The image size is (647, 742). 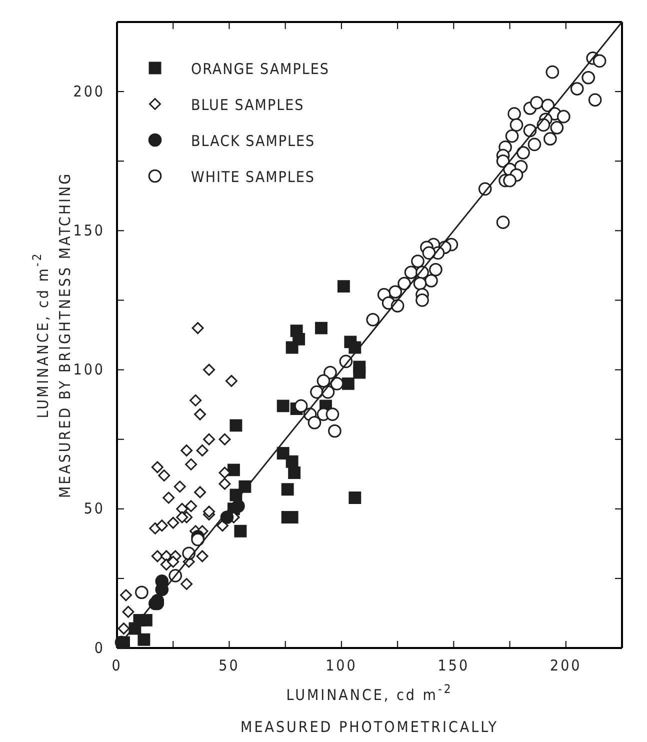 What do you see at coordinates (369, 709) in the screenshot?
I see `text: LUMINANCE, cd m$^{-2}$ MEASURED PHOTOMETRICALLY` at bounding box center [369, 709].